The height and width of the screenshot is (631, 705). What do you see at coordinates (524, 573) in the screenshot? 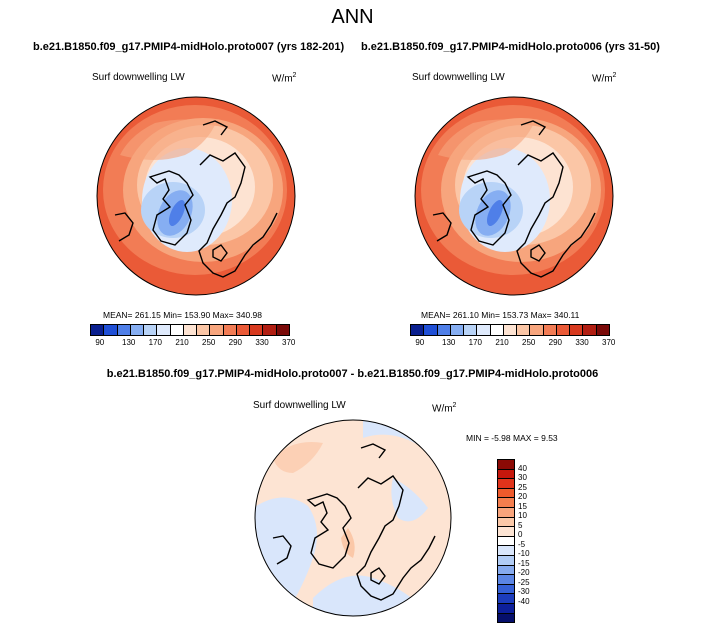
I see `colorbar-label: -20` at bounding box center [524, 573].